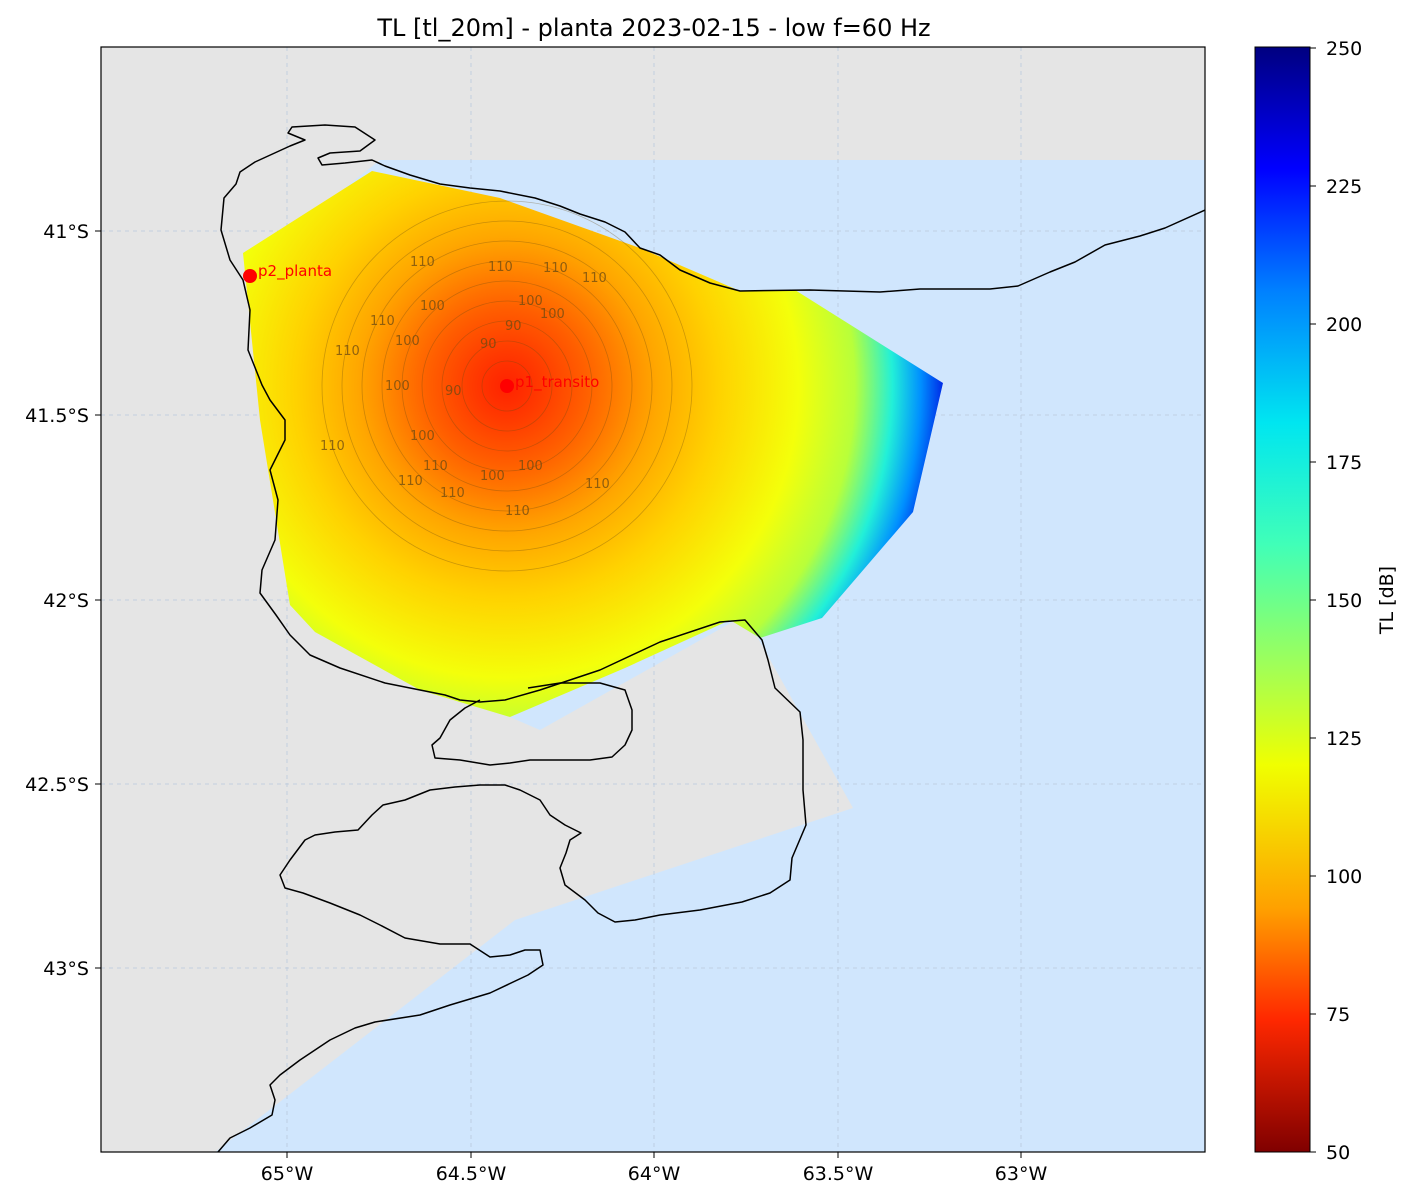  Describe the element at coordinates (295, 271) in the screenshot. I see `marker-label-p2-planta: p2_planta` at that location.